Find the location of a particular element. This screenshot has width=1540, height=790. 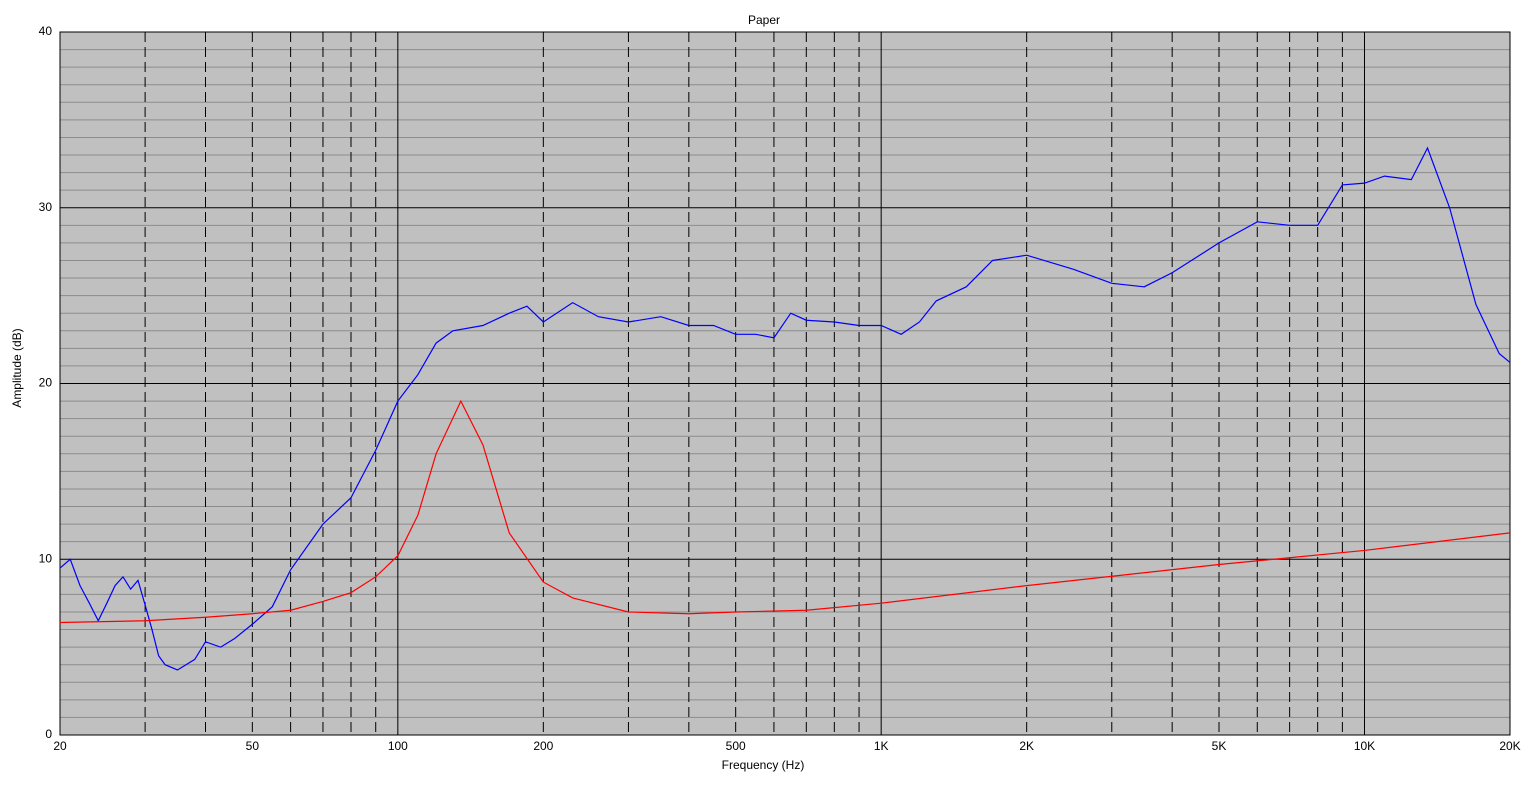

x-tick-label: 200 is located at coordinates (543, 746).